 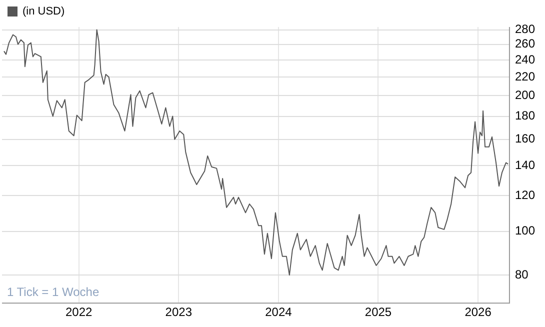 I want to click on y-tick-label: 220, so click(x=525, y=76).